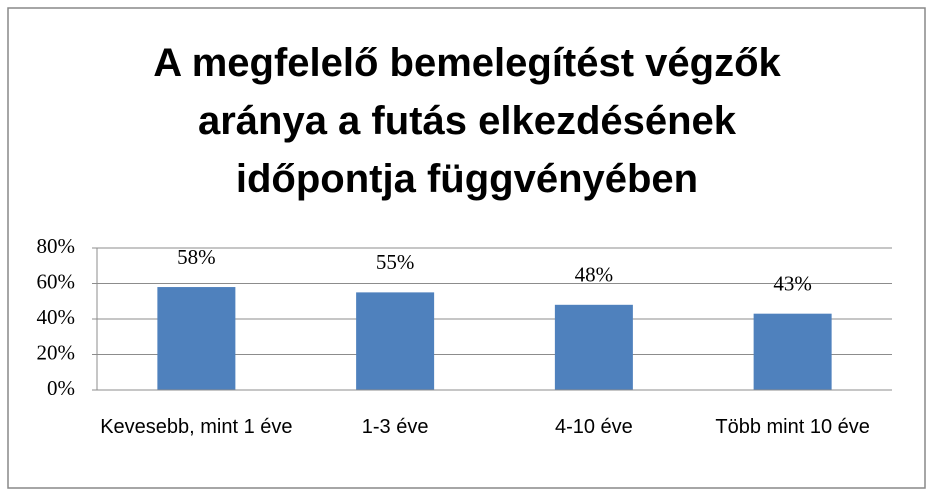  I want to click on y-tick-label: 60%, so click(56, 281).